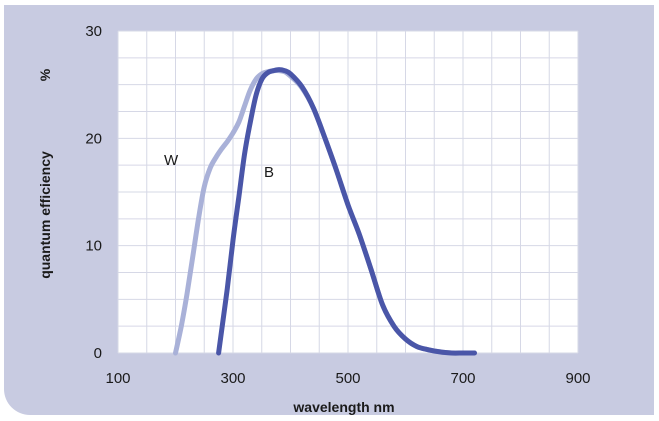 This screenshot has width=659, height=421. What do you see at coordinates (98, 353) in the screenshot?
I see `y-tick-label: 0` at bounding box center [98, 353].